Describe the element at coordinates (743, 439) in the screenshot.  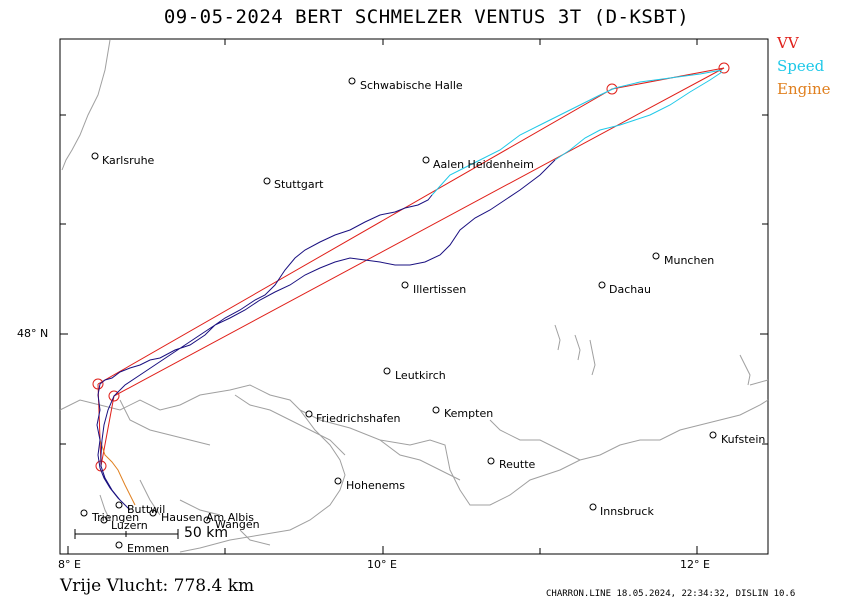
I see `city-label: Kufstein` at that location.